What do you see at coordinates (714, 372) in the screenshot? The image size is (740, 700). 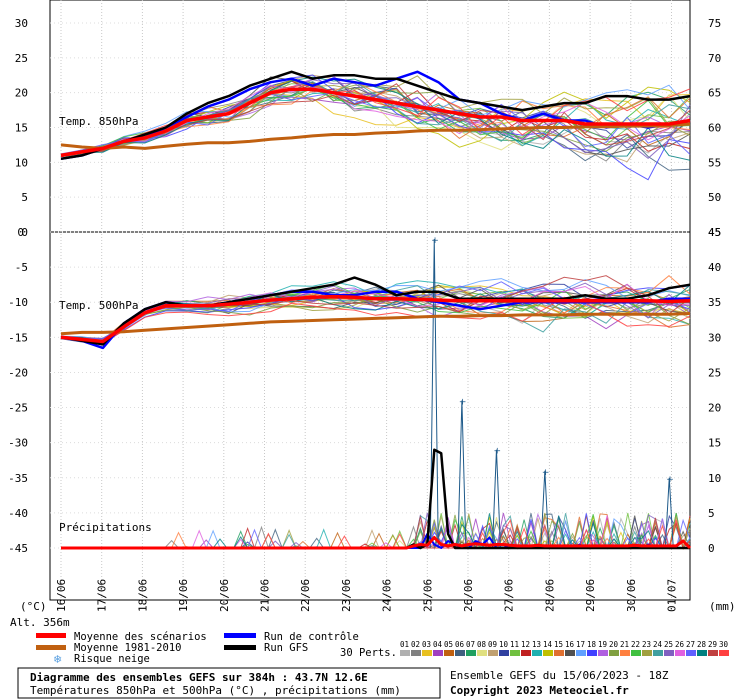 I see `lower-right-tick: 25` at bounding box center [714, 372].